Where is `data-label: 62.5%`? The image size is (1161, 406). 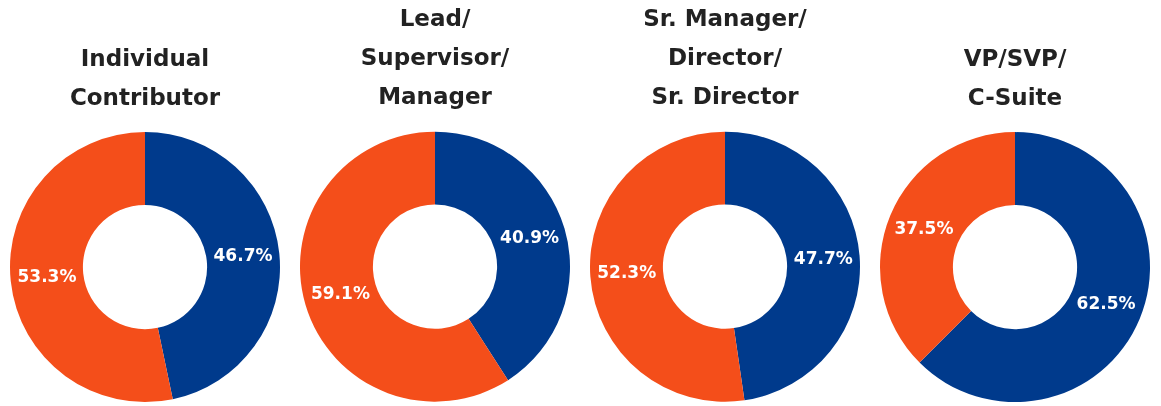 data-label: 62.5% is located at coordinates (1106, 303).